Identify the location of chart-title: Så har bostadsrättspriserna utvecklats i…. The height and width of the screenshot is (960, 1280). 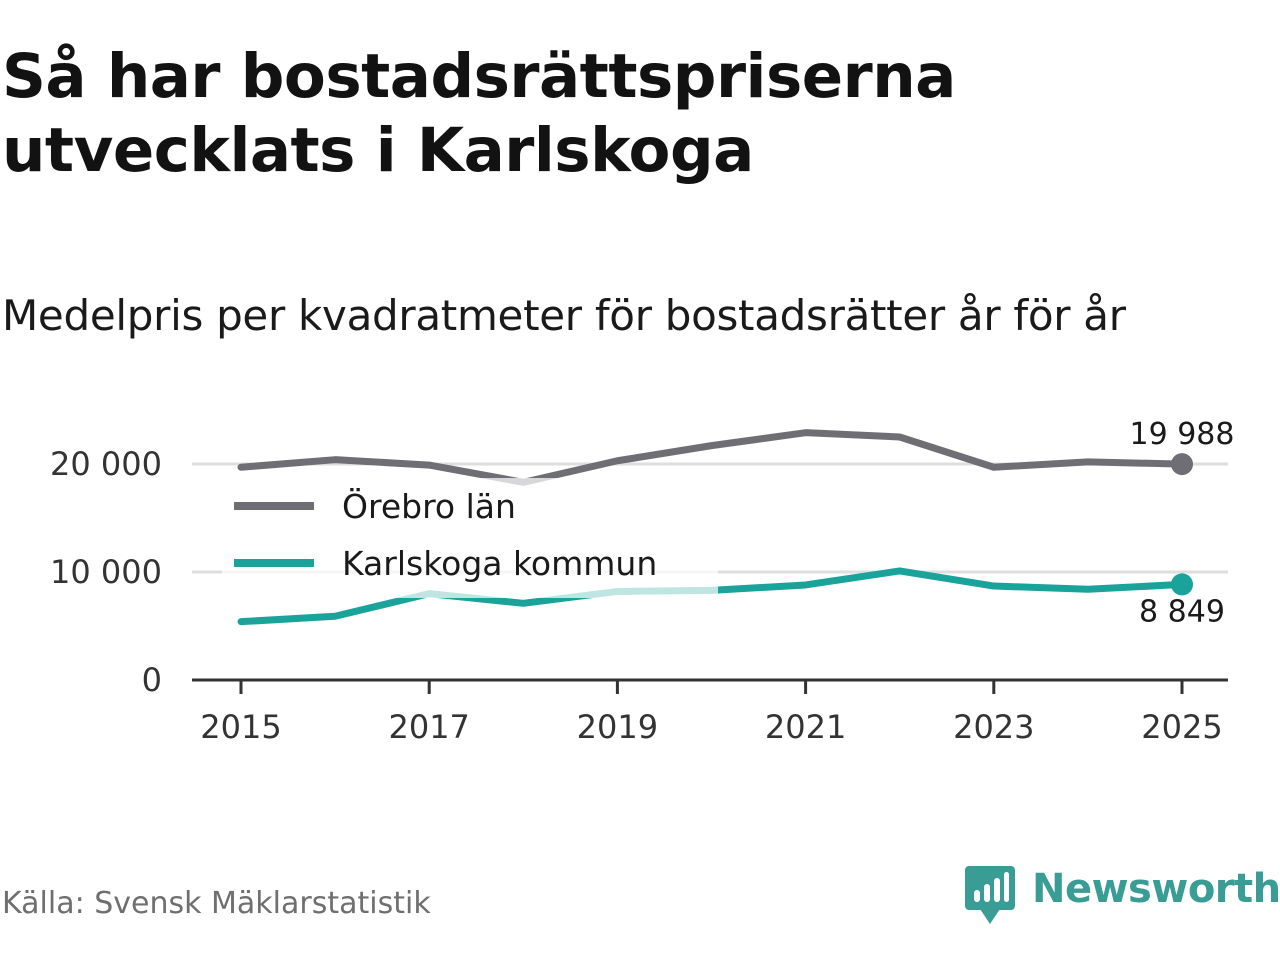
(479, 113).